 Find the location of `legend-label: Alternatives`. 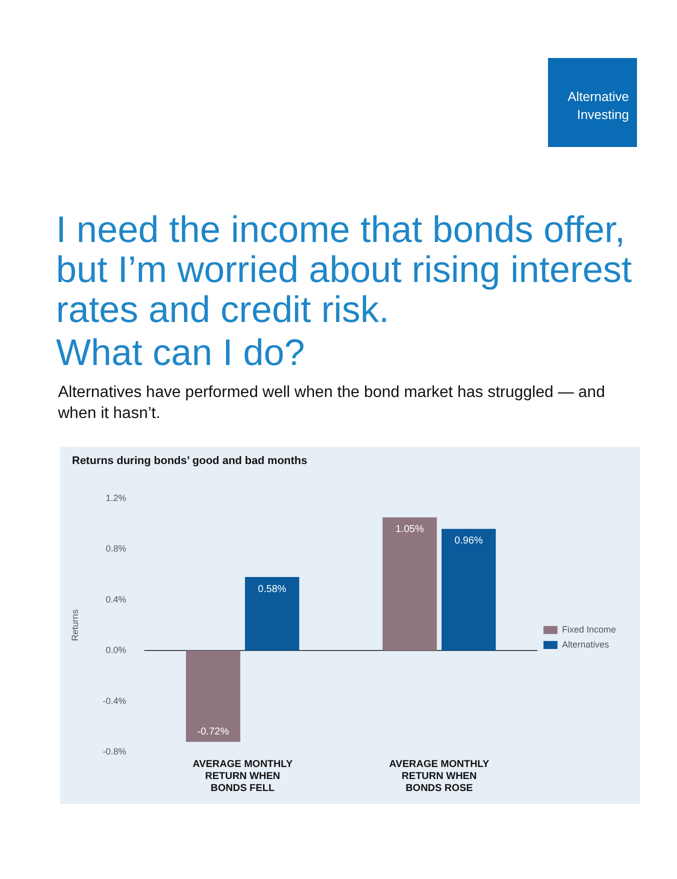

legend-label: Alternatives is located at coordinates (586, 644).